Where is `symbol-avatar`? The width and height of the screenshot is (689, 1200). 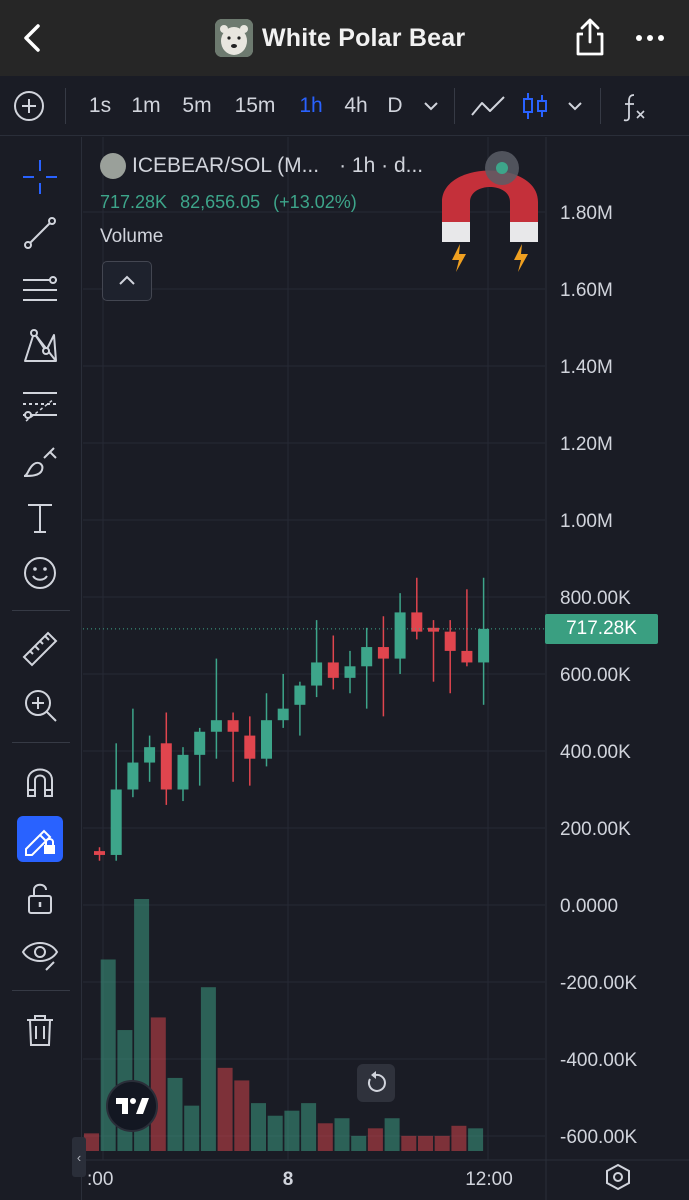 symbol-avatar is located at coordinates (113, 166).